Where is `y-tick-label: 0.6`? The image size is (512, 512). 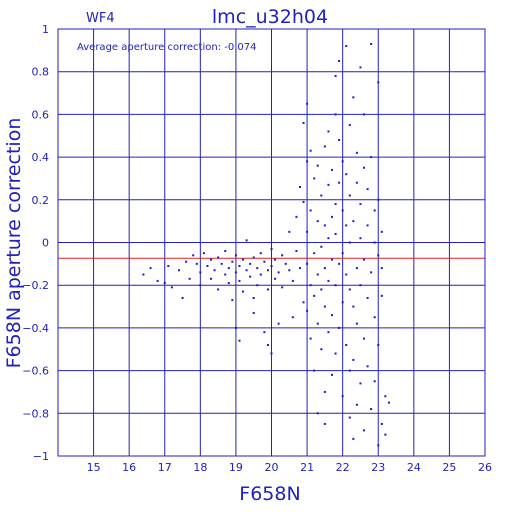 y-tick-label: 0.6 is located at coordinates (41, 114).